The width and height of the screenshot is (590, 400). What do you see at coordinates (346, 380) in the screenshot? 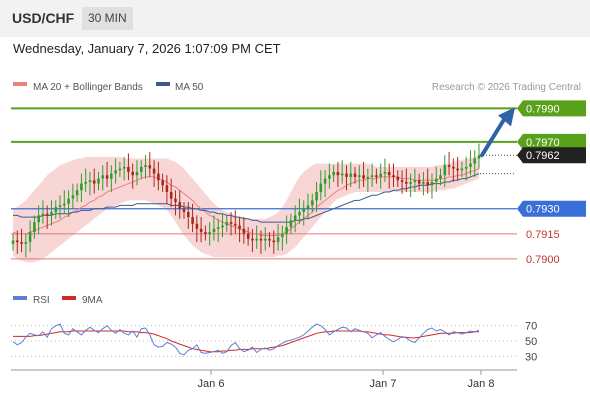
I see `x-axis: Jan 6 Jan 7 Jan 8` at bounding box center [346, 380].